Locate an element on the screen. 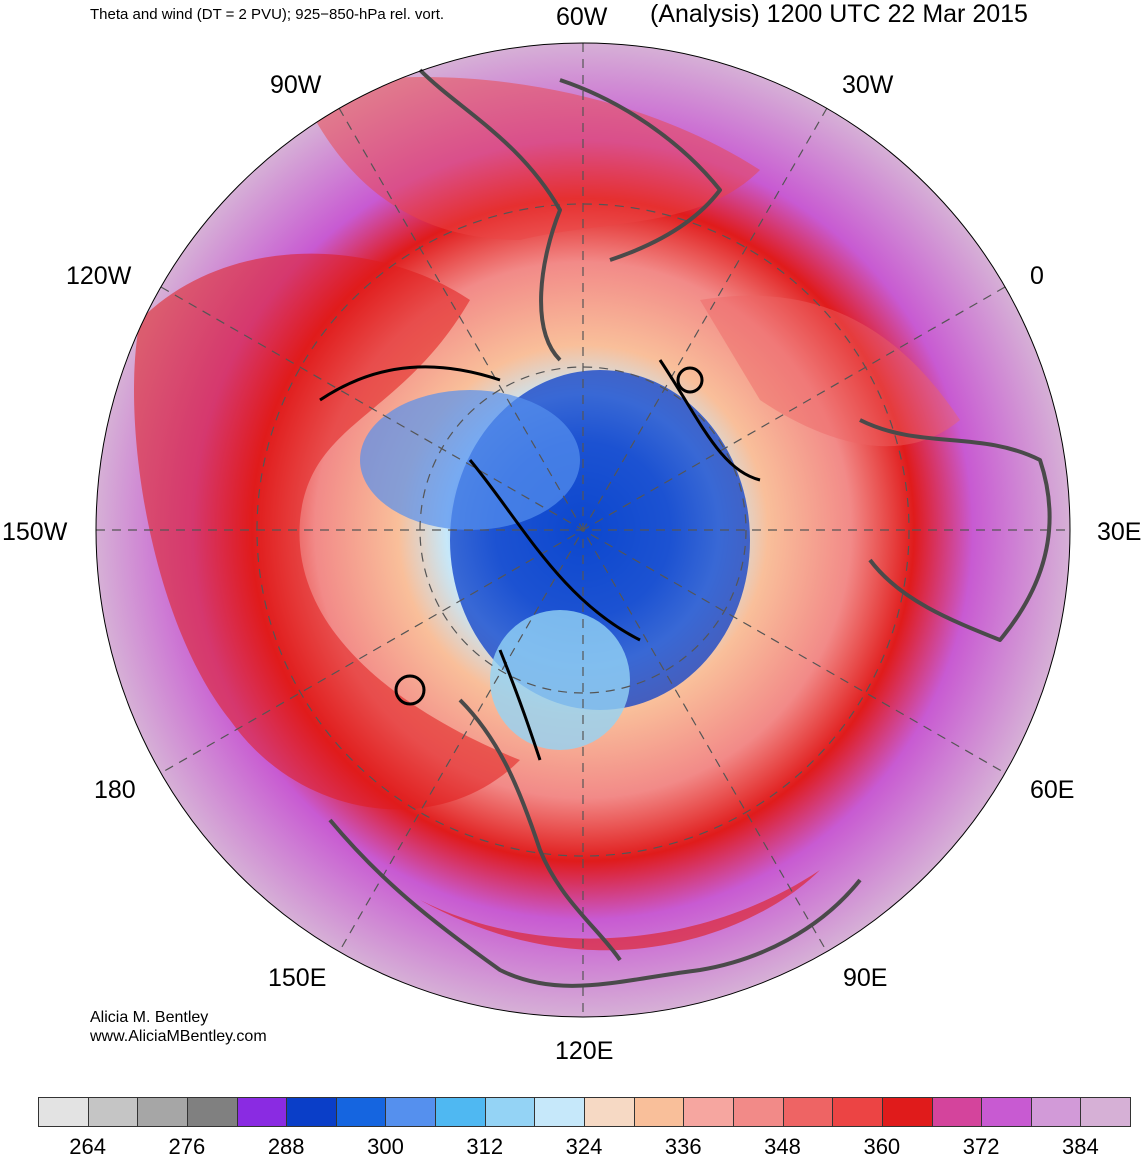 This screenshot has width=1146, height=1160. colorbar-tick-label: 264 is located at coordinates (87, 1146).